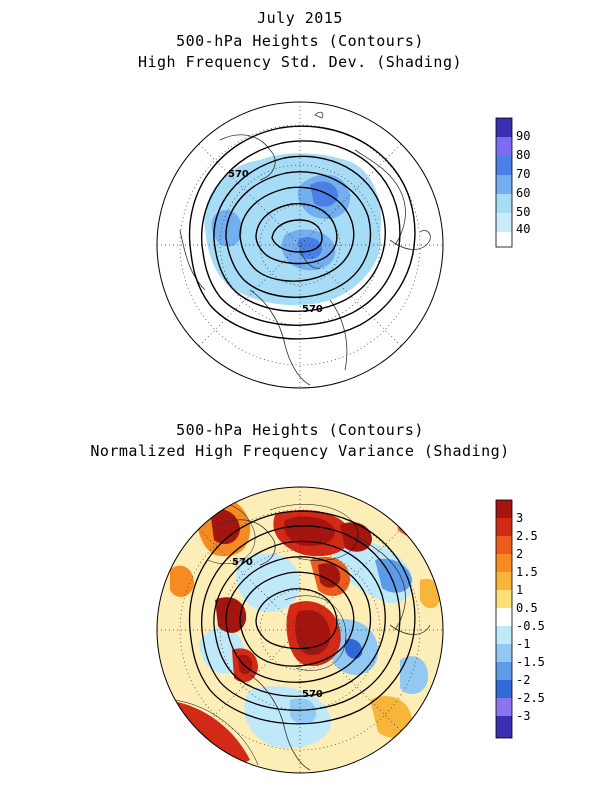  What do you see at coordinates (520, 554) in the screenshot?
I see `bottom-colorbar-label: 2` at bounding box center [520, 554].